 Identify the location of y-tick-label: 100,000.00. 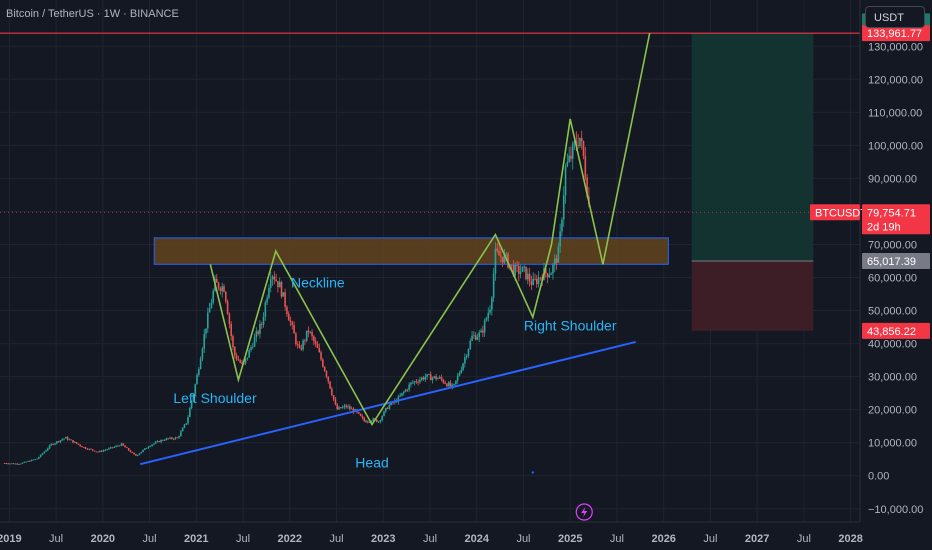
(895, 146).